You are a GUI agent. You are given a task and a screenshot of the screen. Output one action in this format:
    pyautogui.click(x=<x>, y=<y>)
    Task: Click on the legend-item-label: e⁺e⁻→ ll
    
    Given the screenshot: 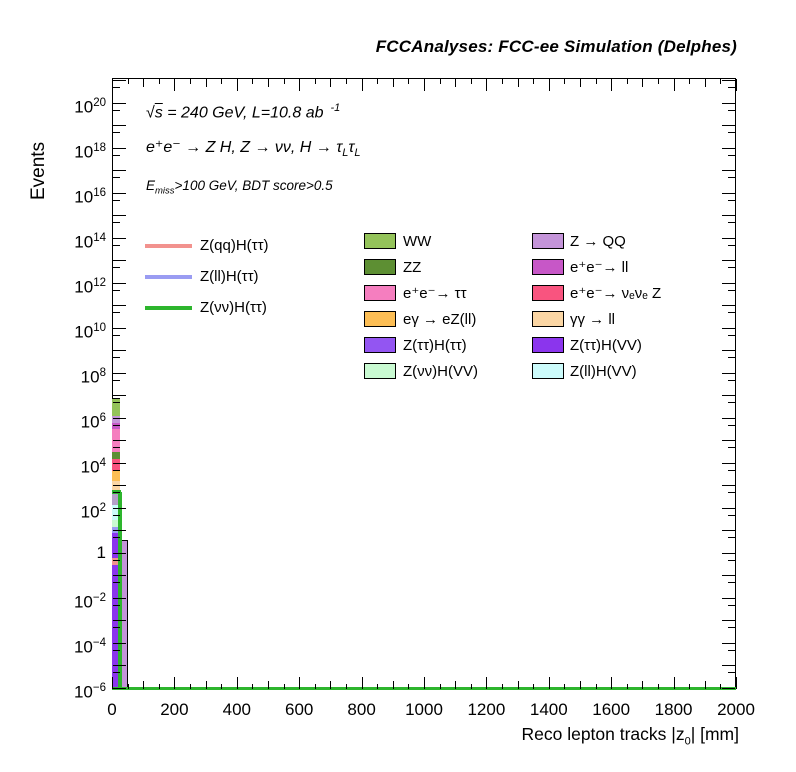 What is the action you would take?
    pyautogui.click(x=599, y=267)
    